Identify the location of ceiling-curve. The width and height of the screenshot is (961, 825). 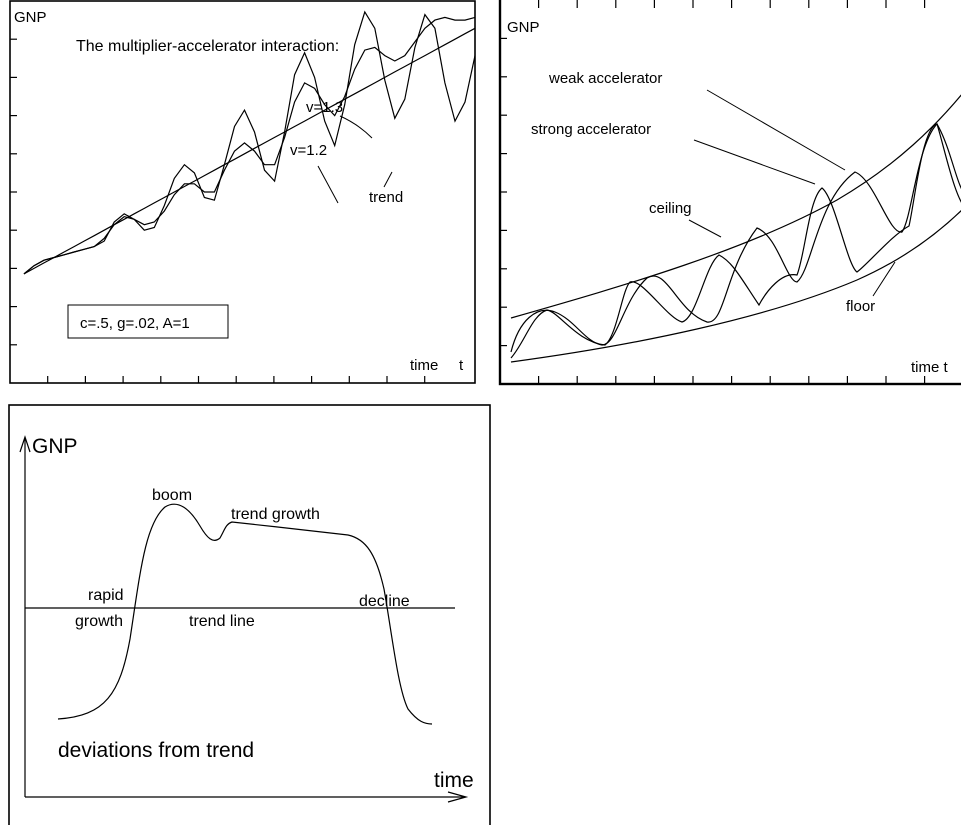
(735, 206).